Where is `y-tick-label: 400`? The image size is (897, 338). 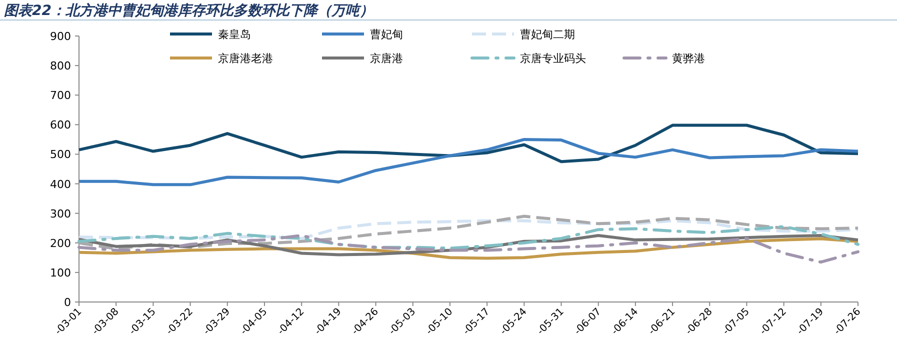 y-tick-label: 400 is located at coordinates (60, 184).